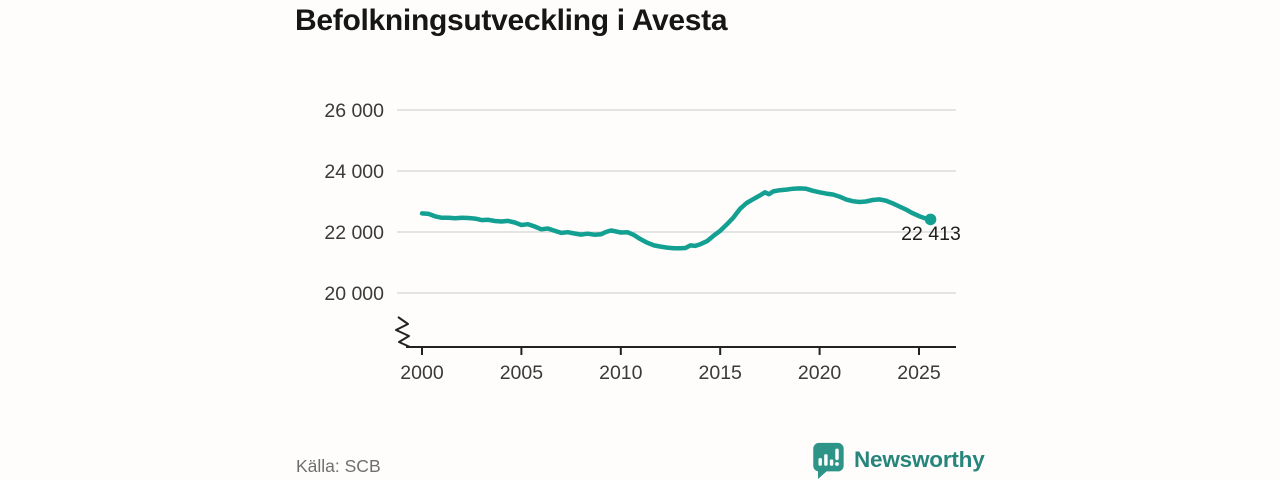  I want to click on chart-title: Befolkningsutveckling i Avesta, so click(511, 20).